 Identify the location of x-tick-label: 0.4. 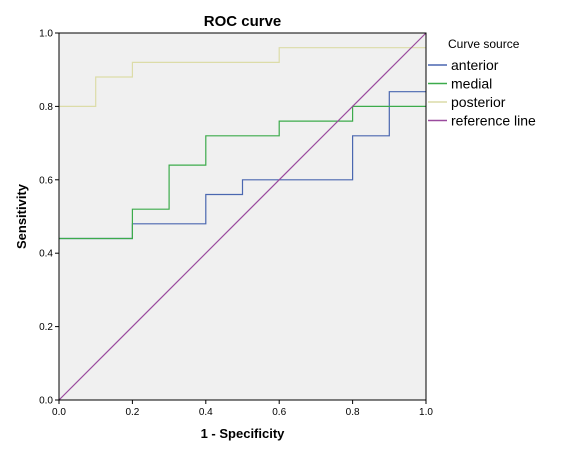
(206, 412).